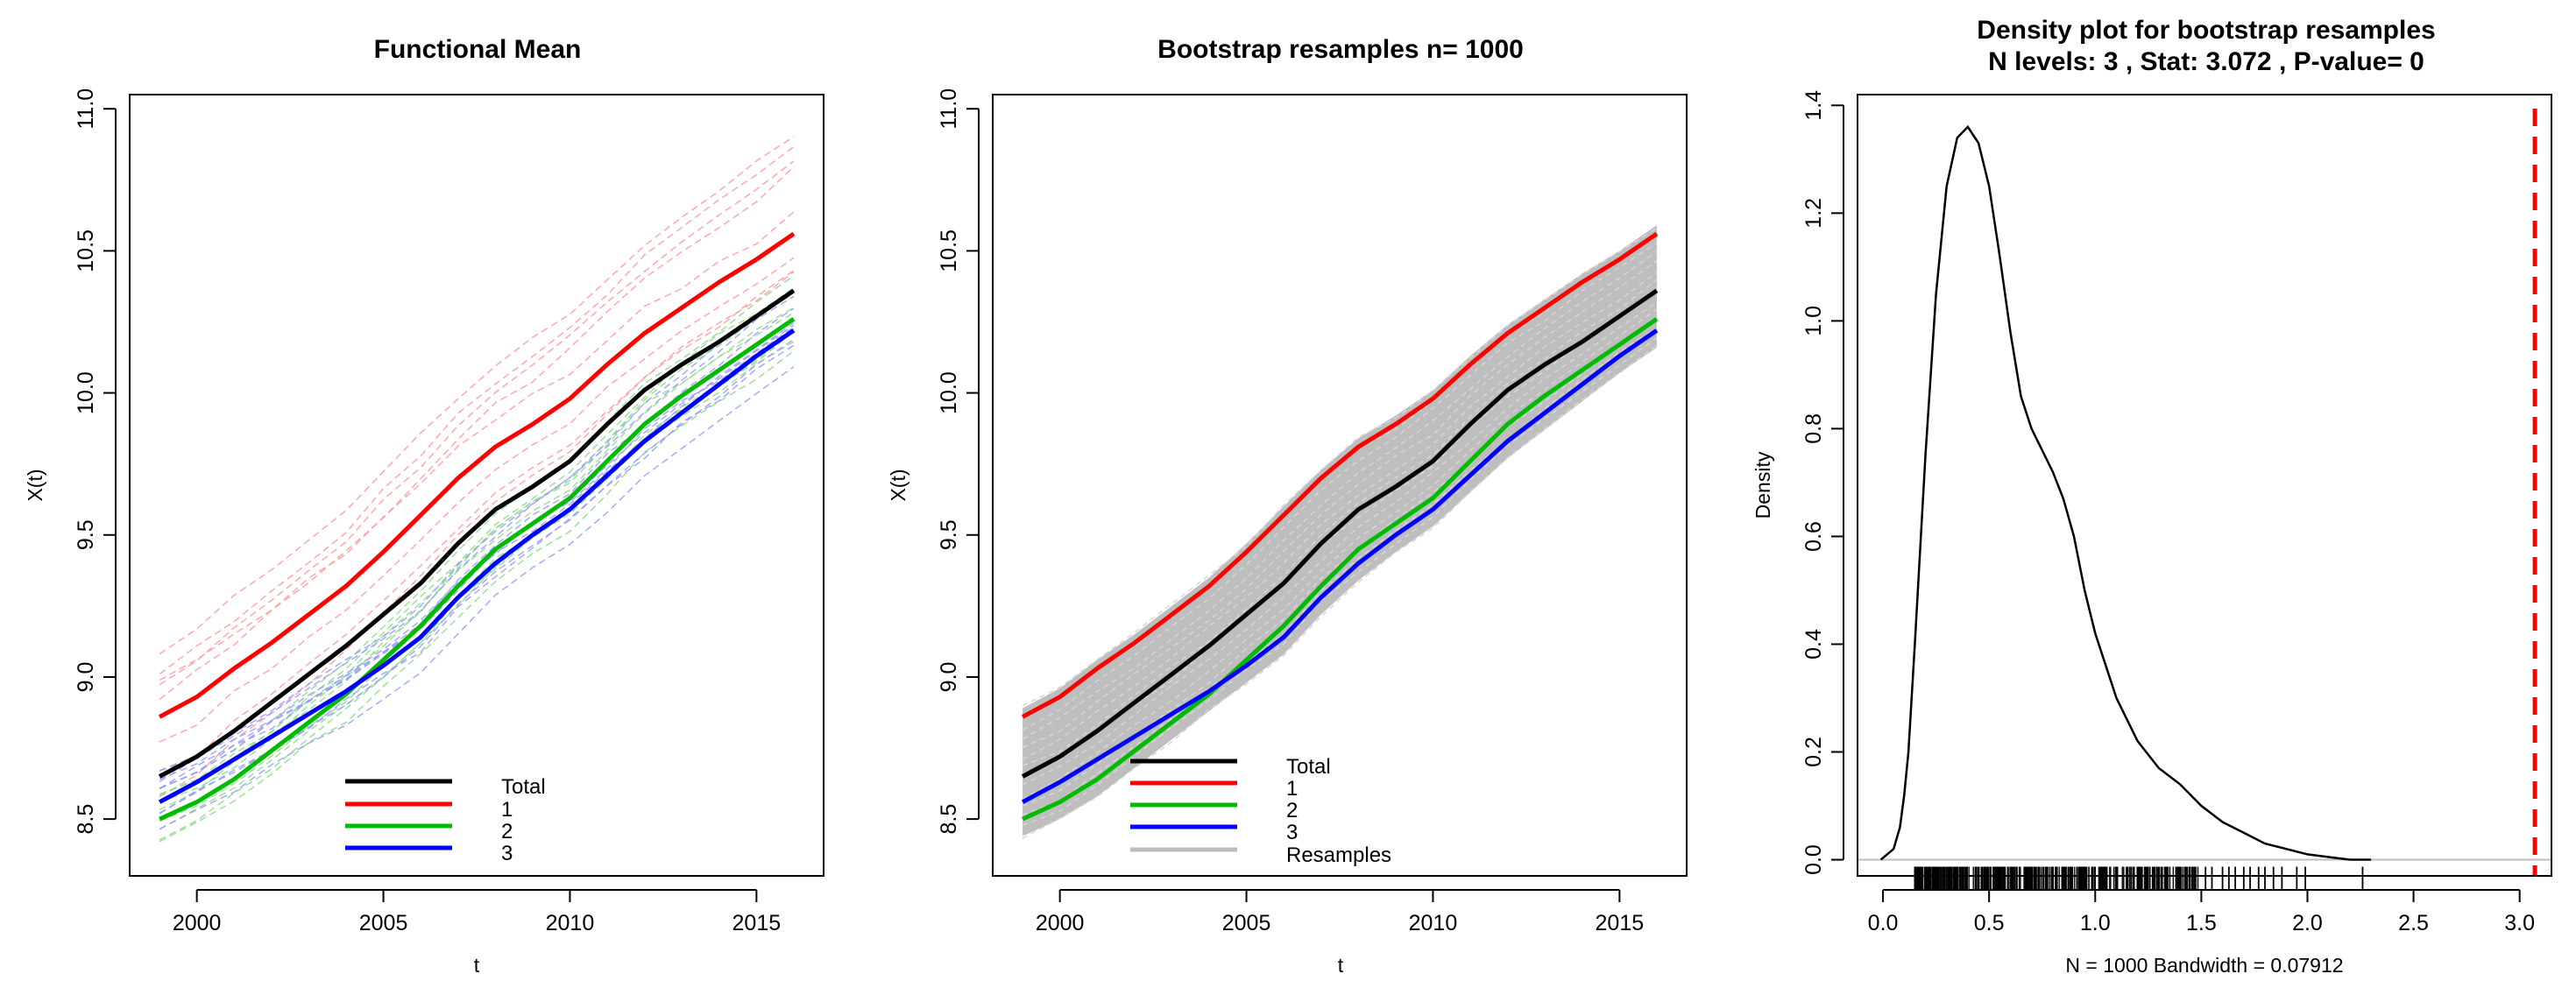 Image resolution: width=2576 pixels, height=995 pixels. Describe the element at coordinates (2519, 923) in the screenshot. I see `x-tick-label: 3.0` at that location.